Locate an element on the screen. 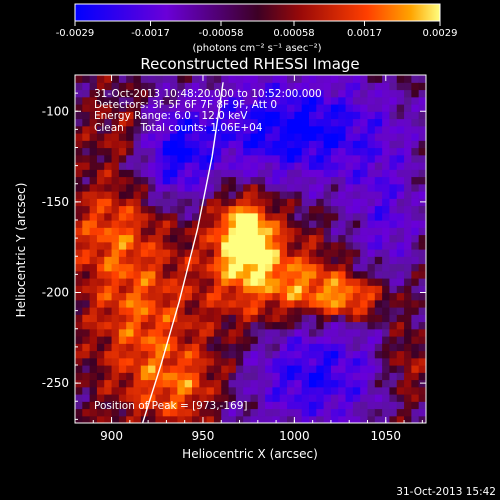  y-tick-label: -150 is located at coordinates (55, 202).